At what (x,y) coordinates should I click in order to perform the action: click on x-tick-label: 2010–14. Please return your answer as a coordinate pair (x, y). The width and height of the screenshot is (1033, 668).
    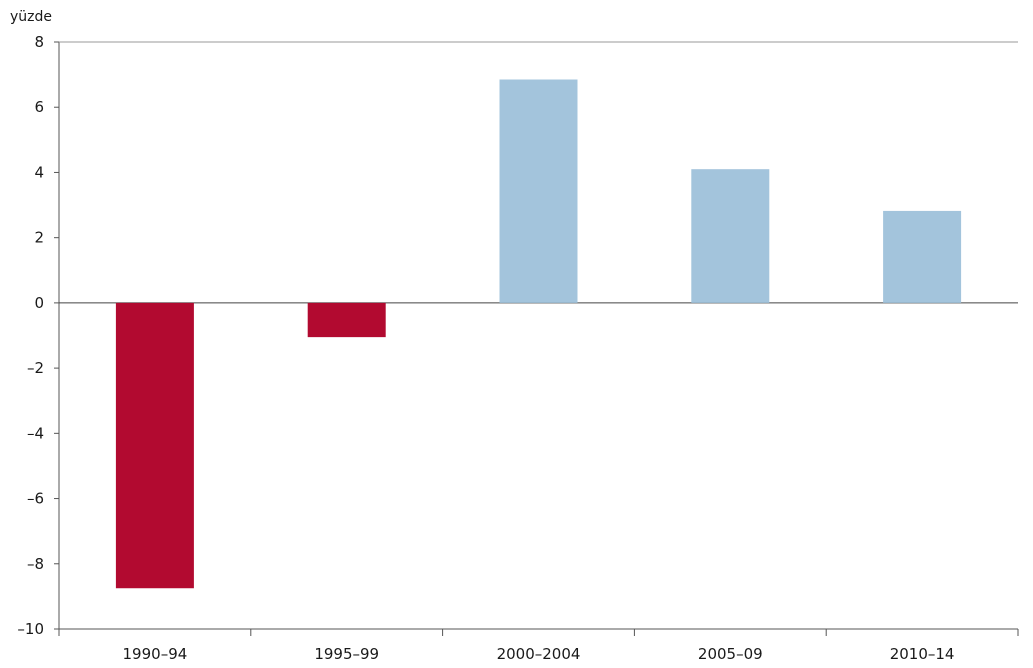
    Looking at the image, I should click on (922, 654).